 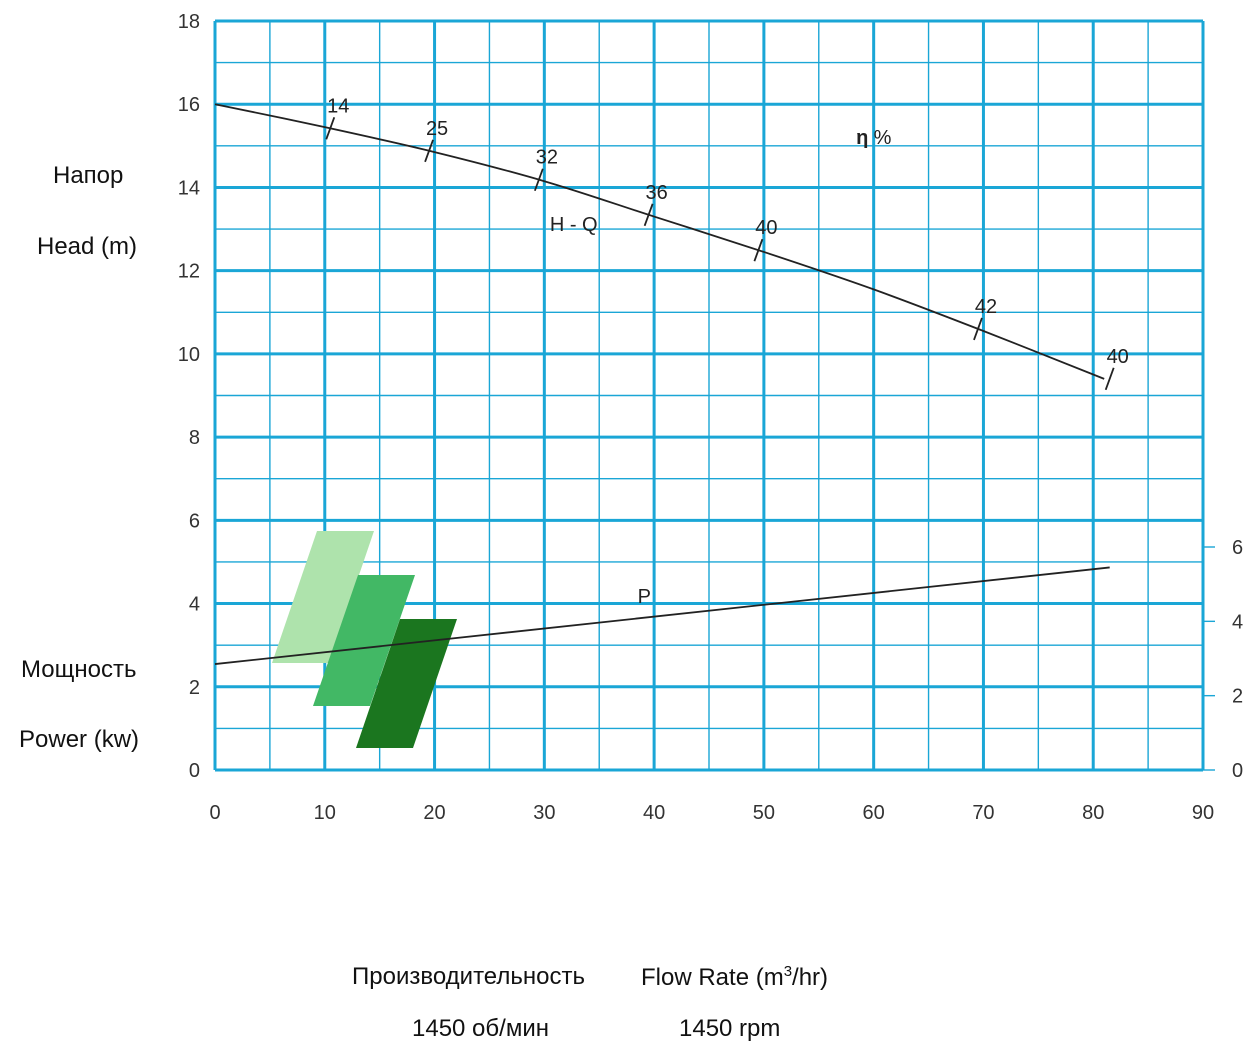 I want to click on head-label-en: Head (m), so click(x=87, y=246).